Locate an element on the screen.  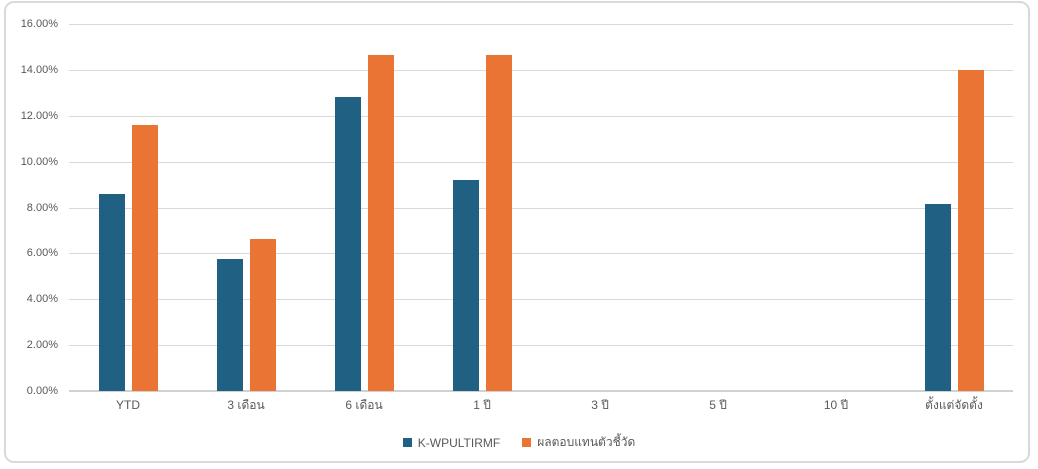
y-axis-tick-label: 8.00% is located at coordinates (42, 207).